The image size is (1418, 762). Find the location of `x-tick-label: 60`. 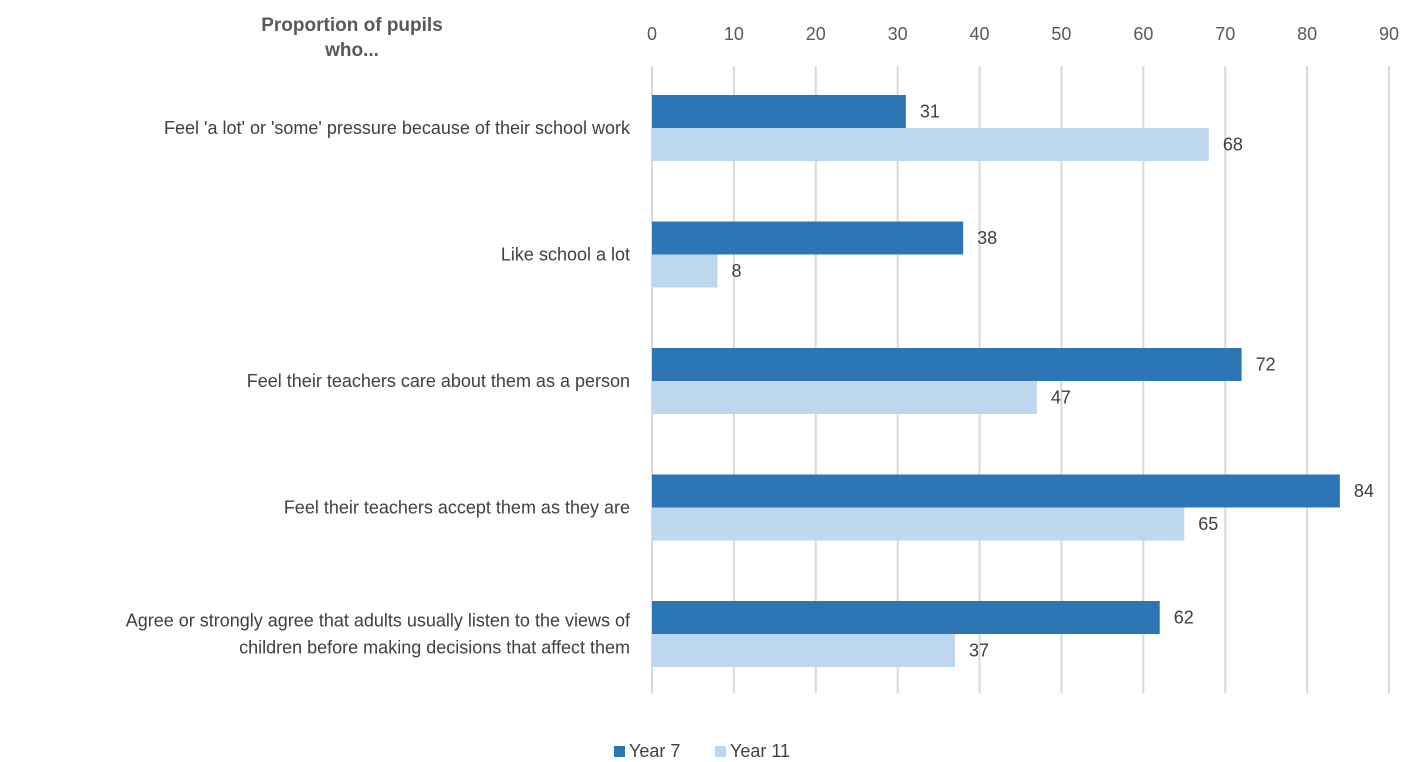

x-tick-label: 60 is located at coordinates (1143, 34).